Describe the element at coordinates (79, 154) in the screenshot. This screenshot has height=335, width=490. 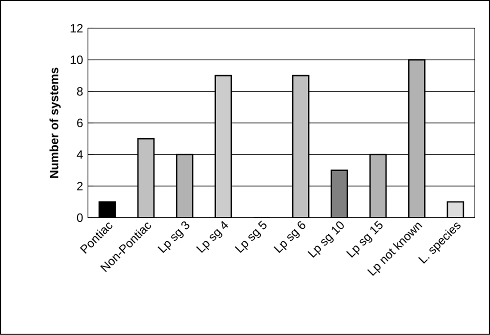
I see `y-tick-label: 4` at that location.